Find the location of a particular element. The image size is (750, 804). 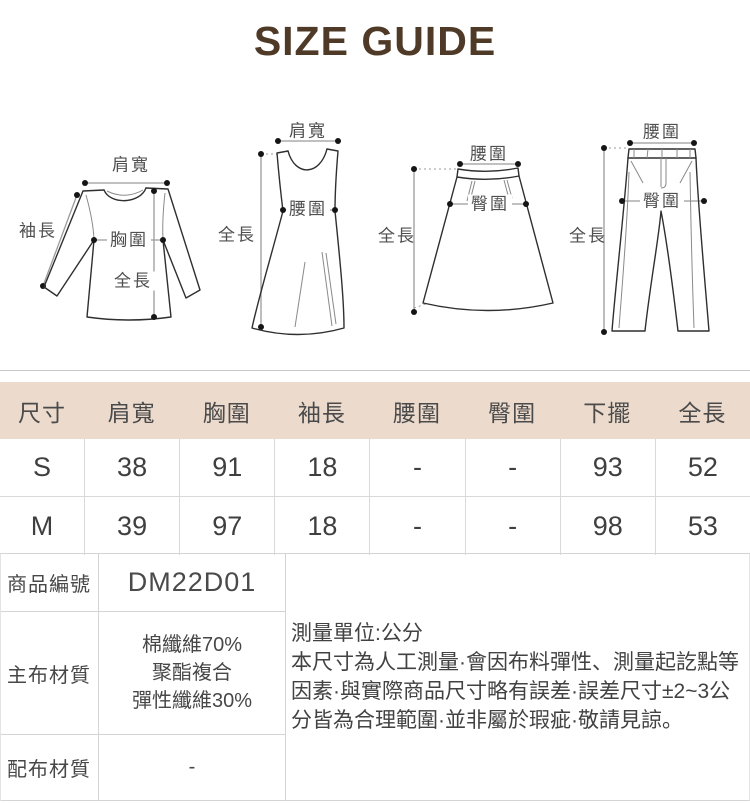

size-row-m: M 39 97 18 - - 98 53 is located at coordinates (375, 526).